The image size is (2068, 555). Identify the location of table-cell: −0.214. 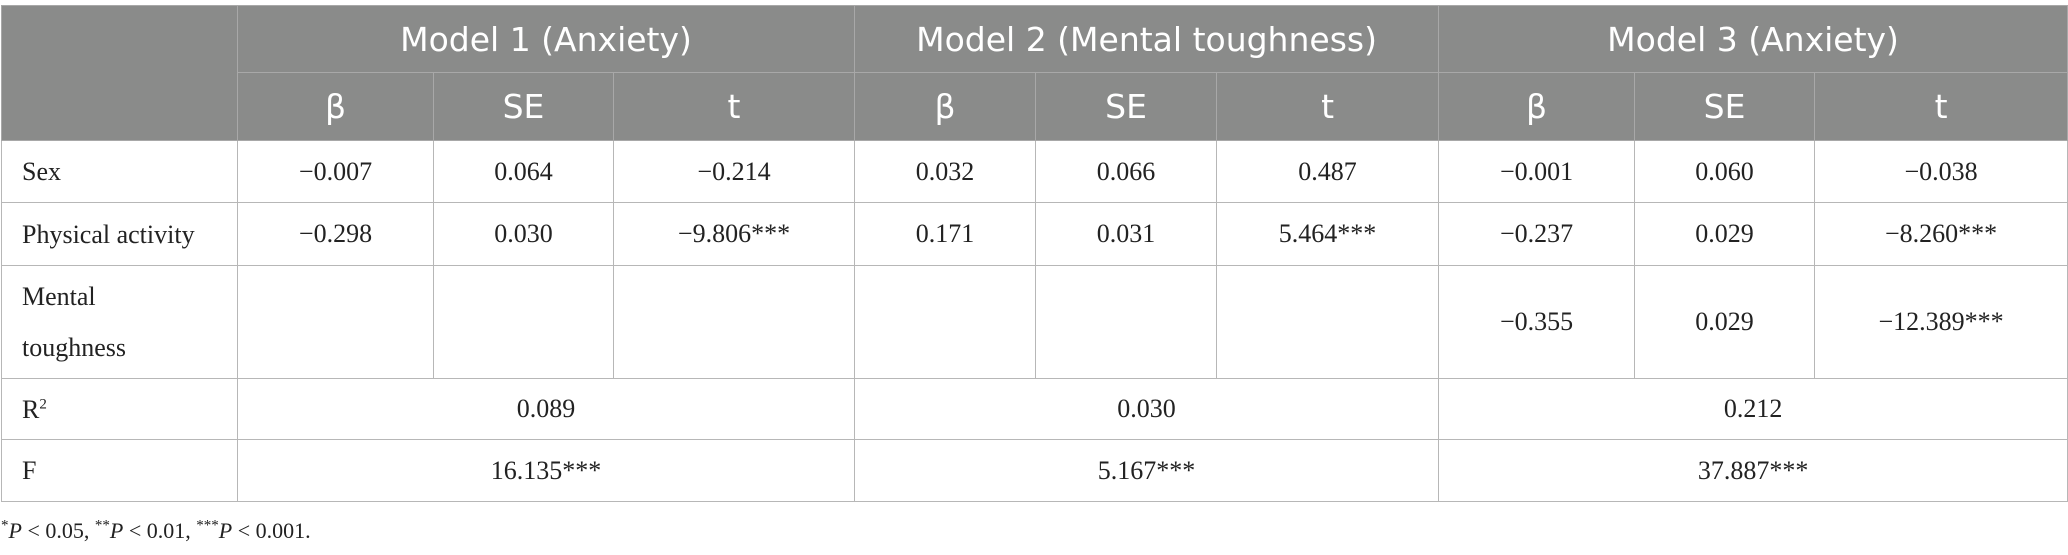
(734, 171).